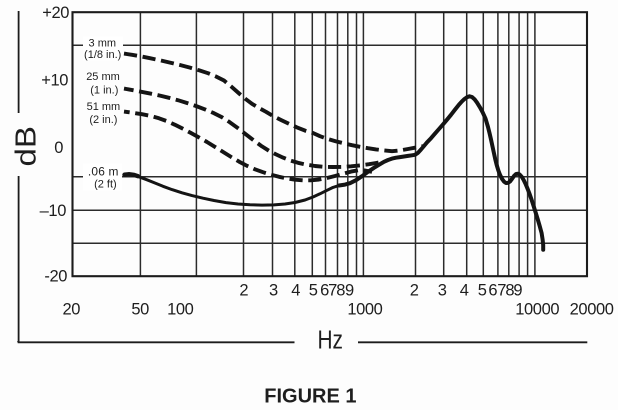 The width and height of the screenshot is (618, 415). Describe the element at coordinates (105, 185) in the screenshot. I see `svg-text: (2 ft)` at that location.